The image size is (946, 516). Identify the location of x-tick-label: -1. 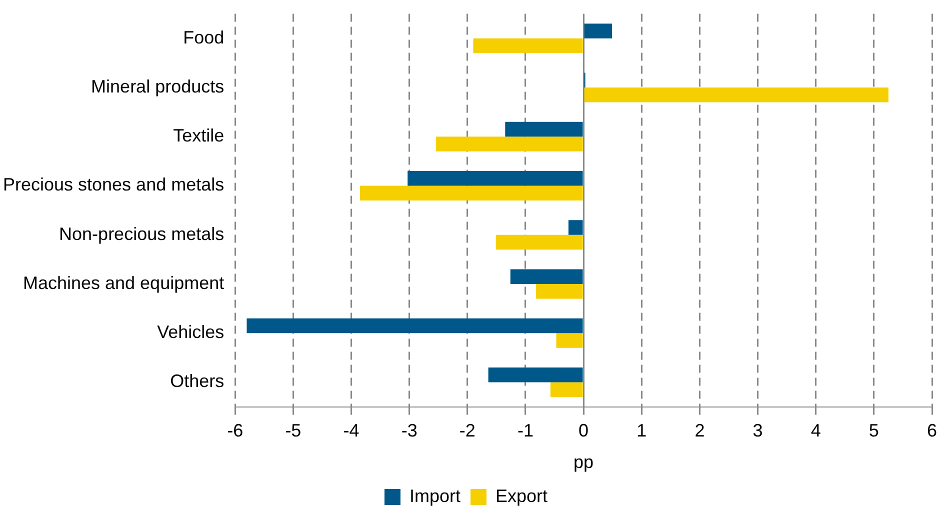
(525, 430).